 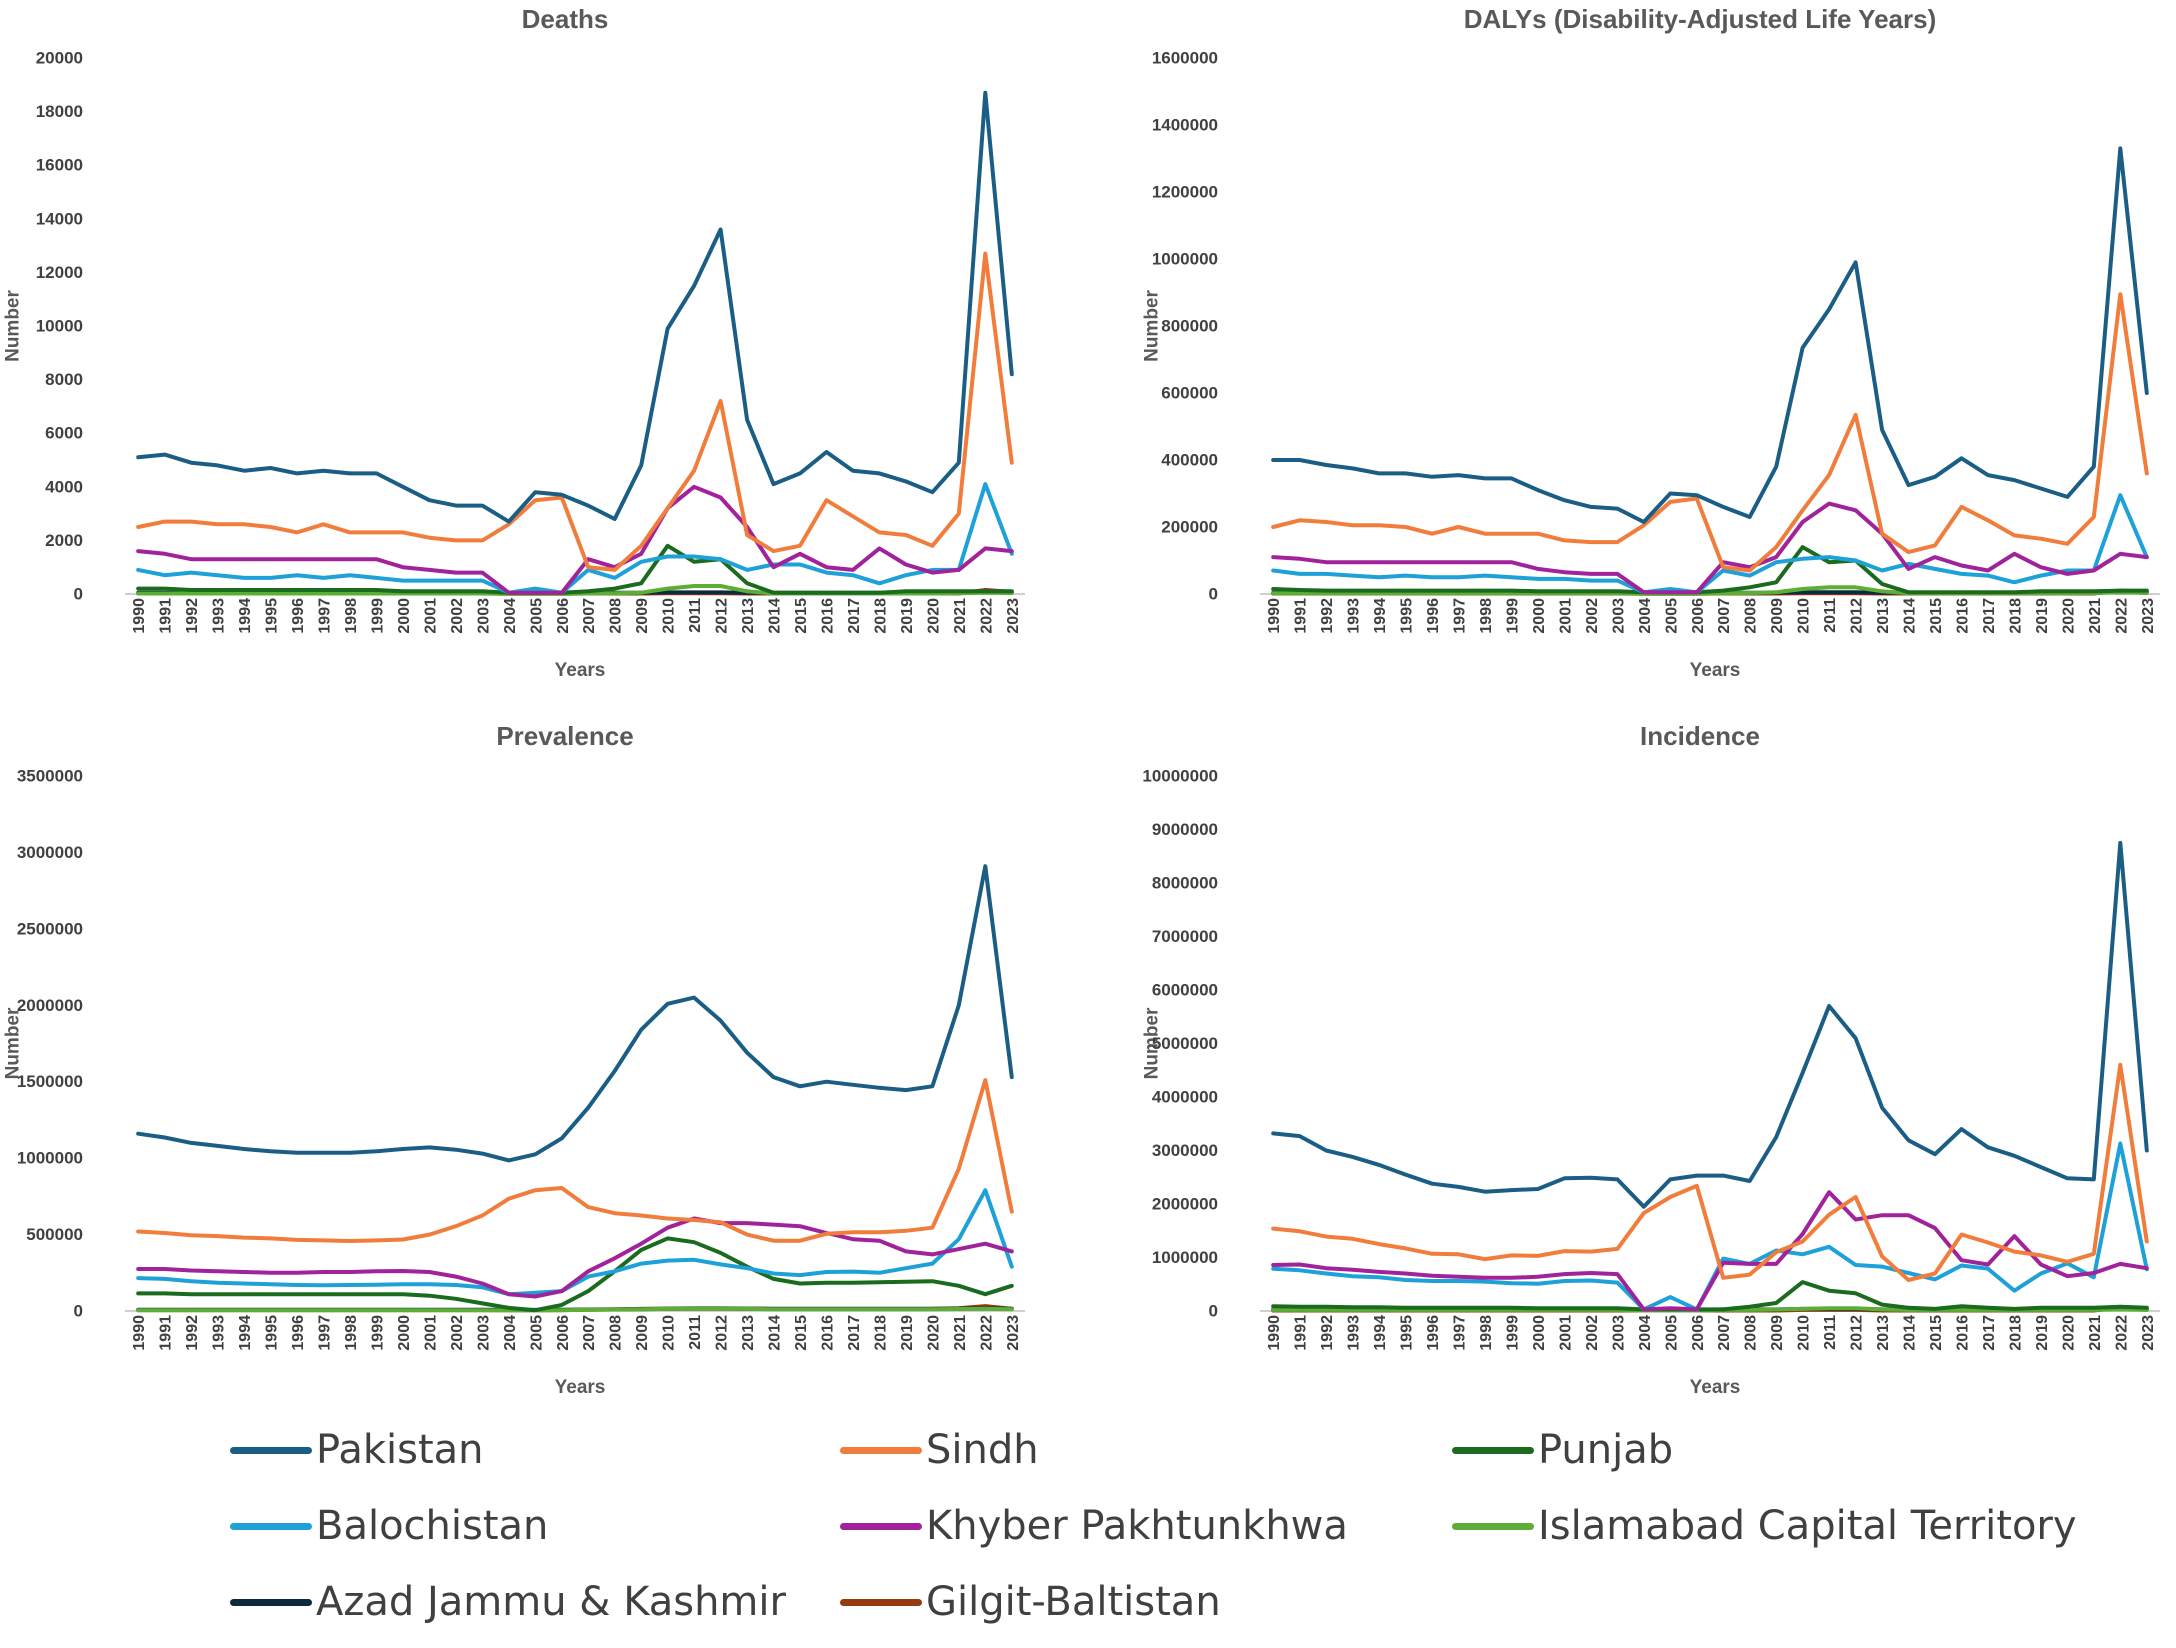 What do you see at coordinates (827, 616) in the screenshot?
I see `x-tick-label: 2016` at bounding box center [827, 616].